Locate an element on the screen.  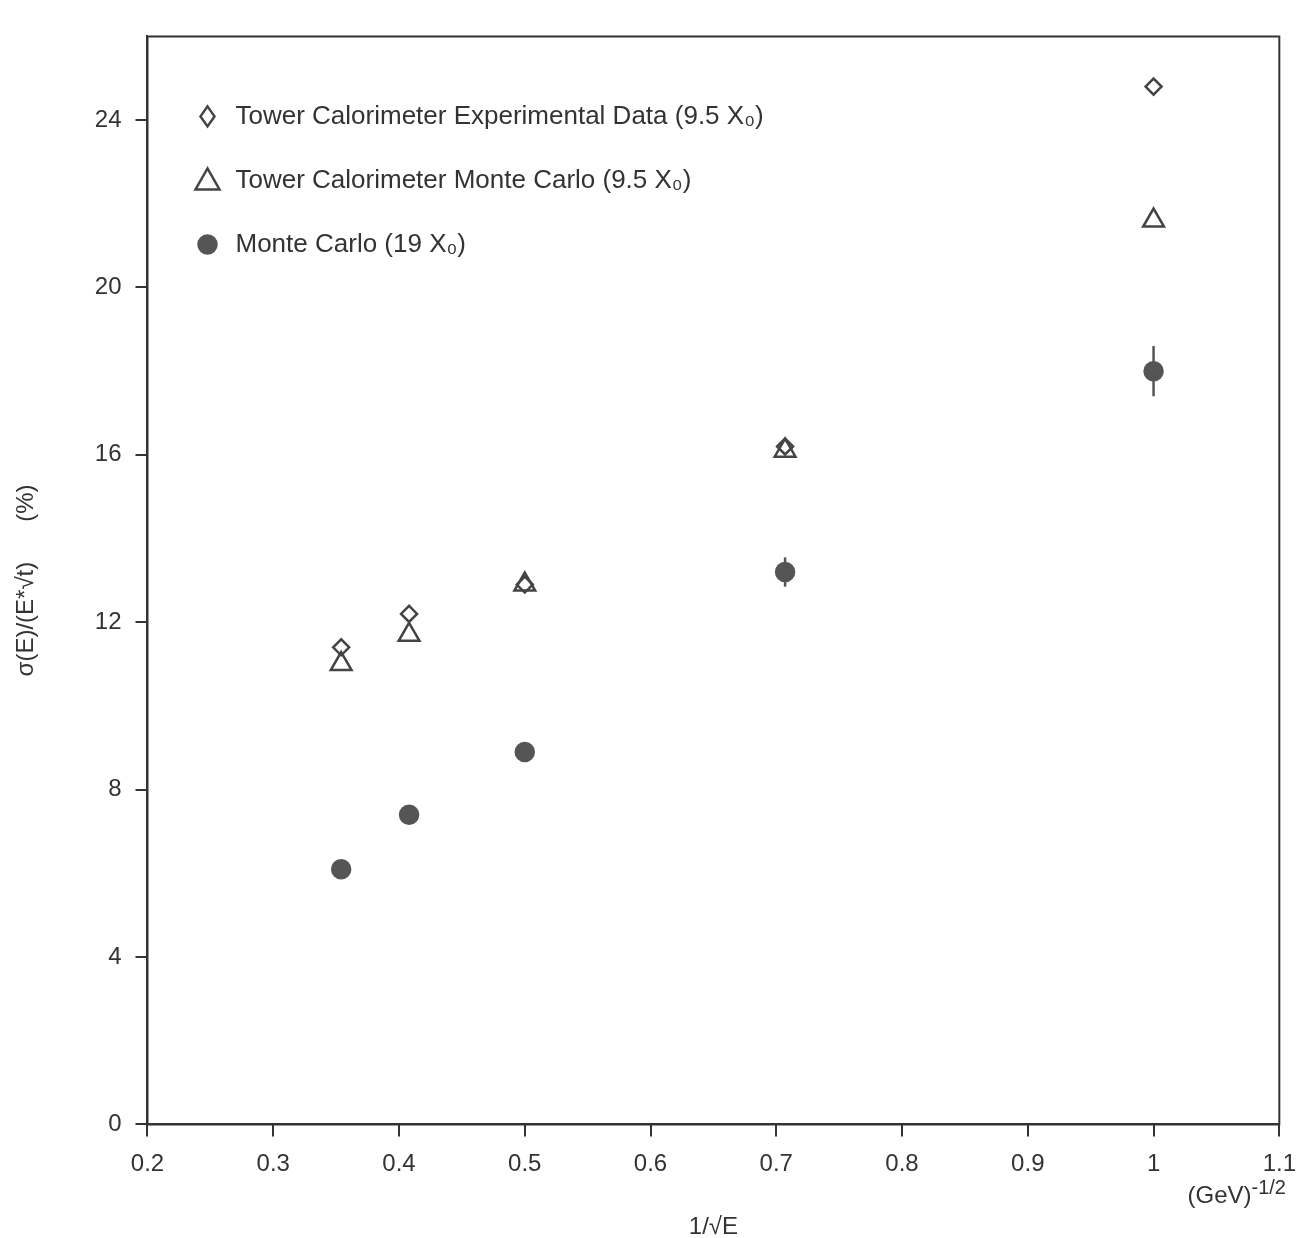
legend-label: Tower Calorimeter Monte Carlo (9.5 X₀) is located at coordinates (463, 178).